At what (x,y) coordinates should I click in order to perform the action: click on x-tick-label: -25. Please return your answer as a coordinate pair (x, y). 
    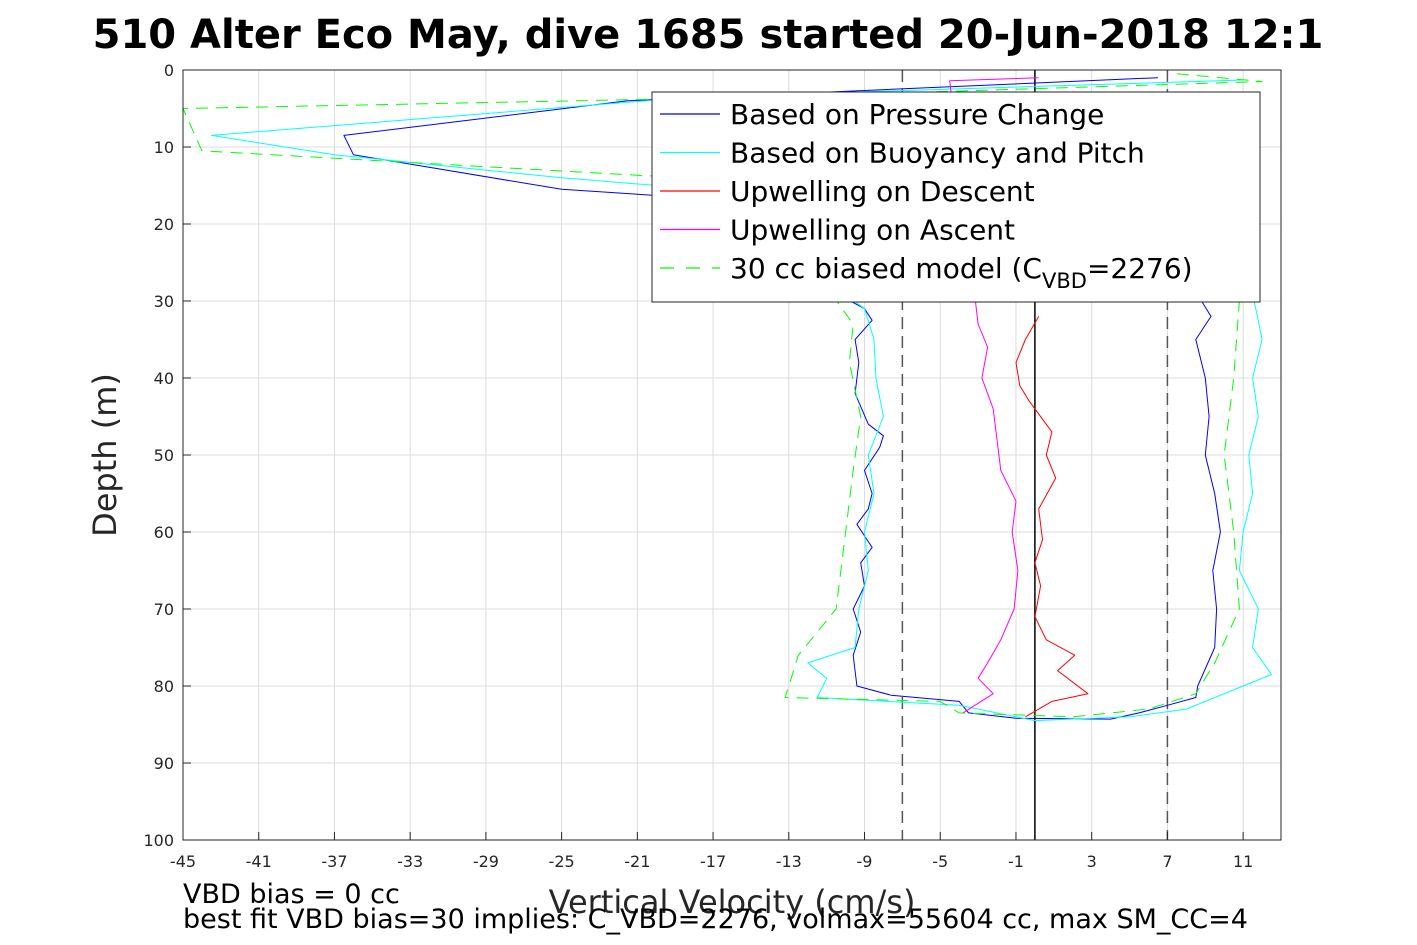
    Looking at the image, I should click on (562, 861).